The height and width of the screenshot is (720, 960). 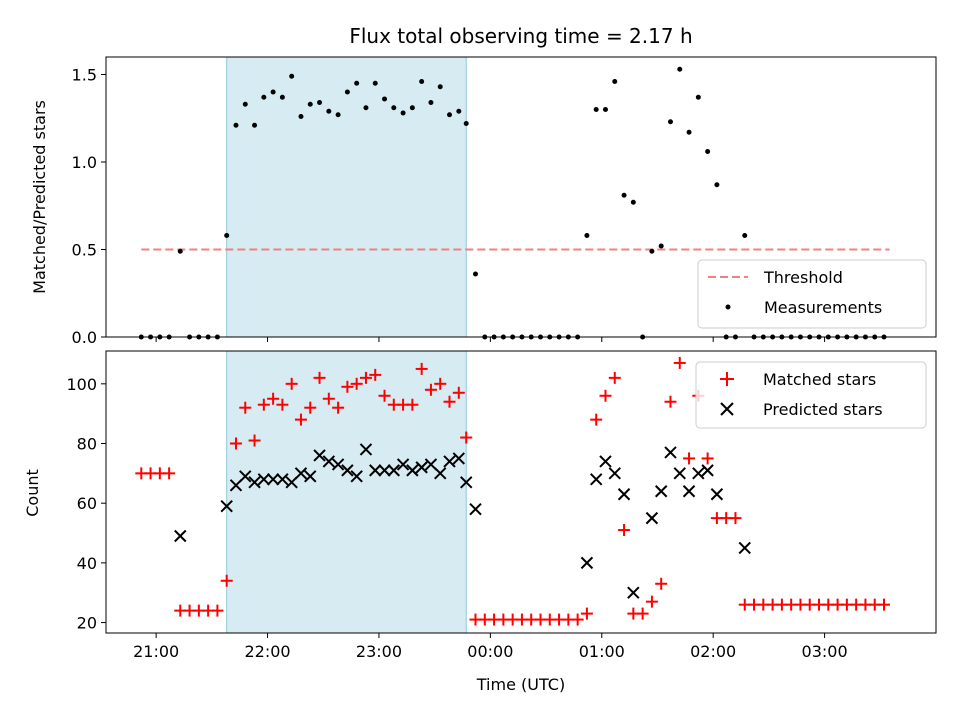 I want to click on observing-window-shade-bottom, so click(x=346, y=492).